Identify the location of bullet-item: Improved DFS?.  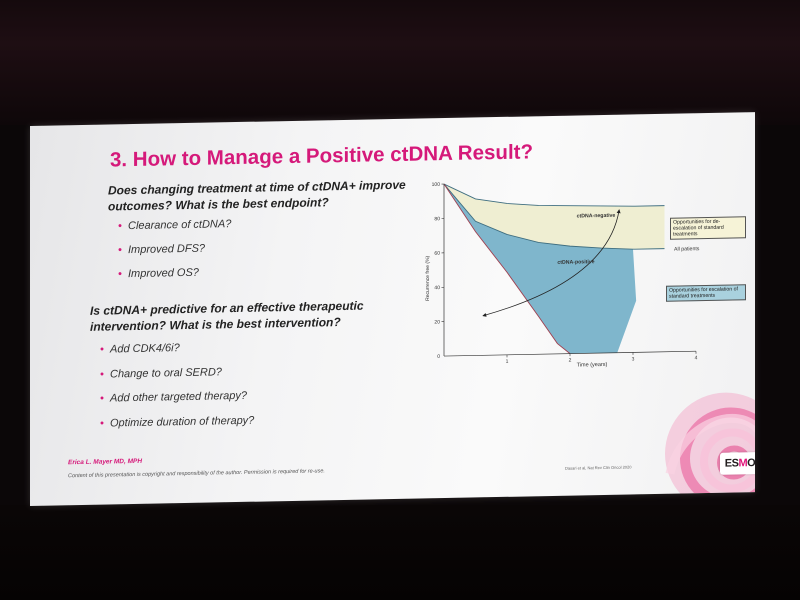
(179, 255).